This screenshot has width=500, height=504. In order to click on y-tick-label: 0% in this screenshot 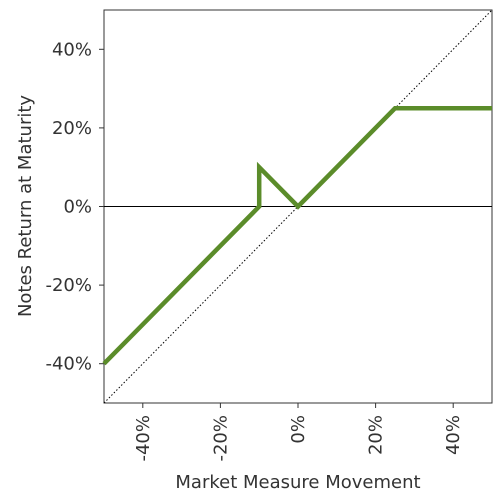, I will do `click(77, 207)`.